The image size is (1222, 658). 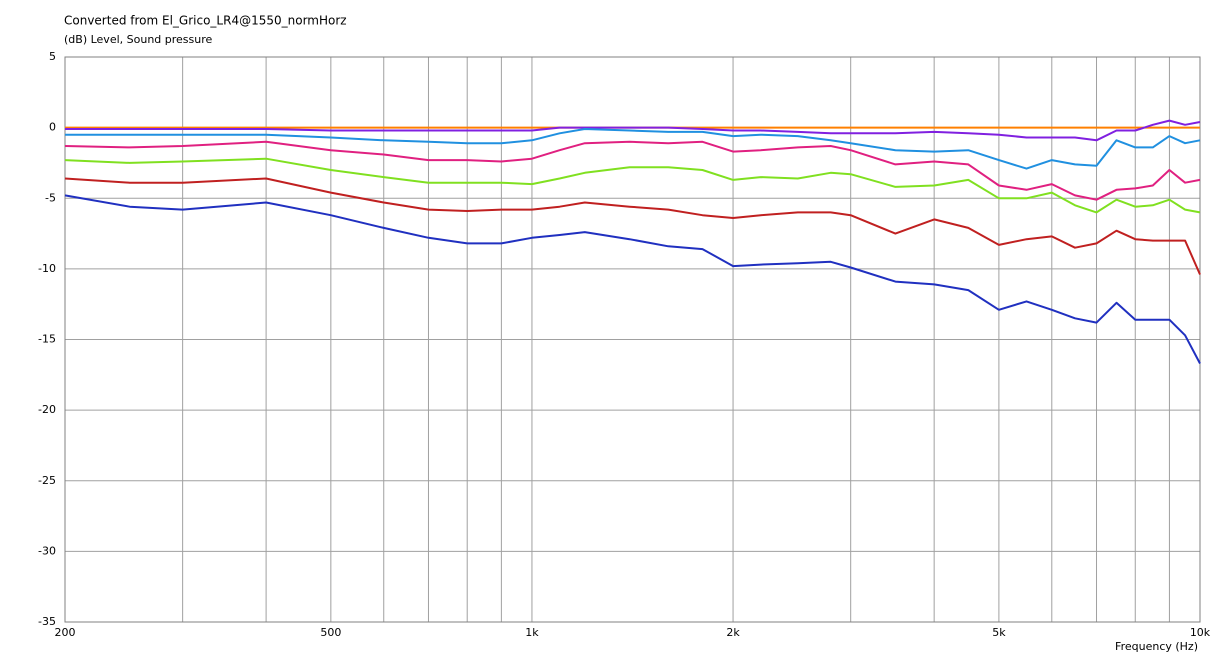 What do you see at coordinates (999, 632) in the screenshot?
I see `x-tick-label: 5k` at bounding box center [999, 632].